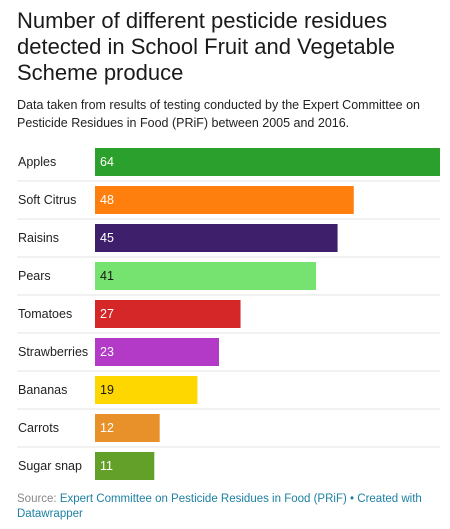 The width and height of the screenshot is (450, 529). Describe the element at coordinates (107, 352) in the screenshot. I see `value-label: 23` at that location.